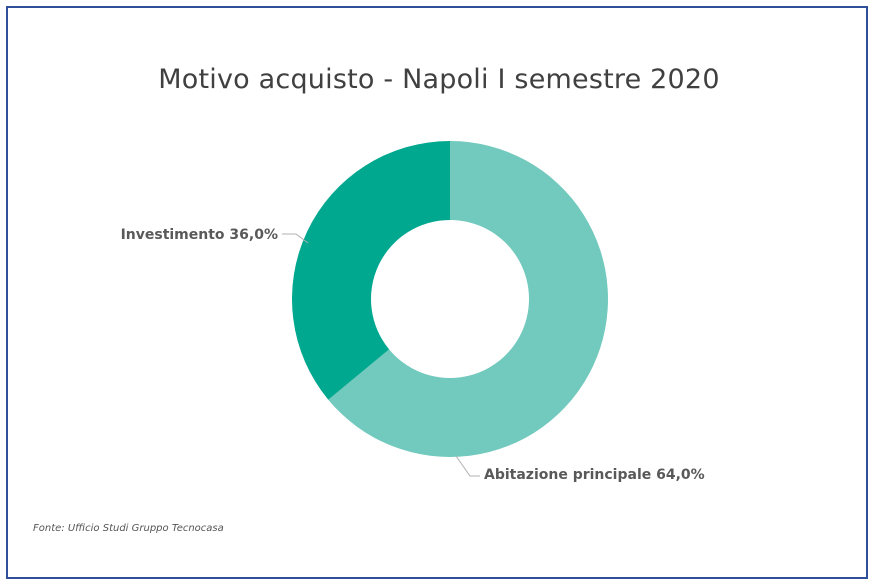 Image resolution: width=878 pixels, height=585 pixels. I want to click on leader-line-investimento, so click(295, 238).